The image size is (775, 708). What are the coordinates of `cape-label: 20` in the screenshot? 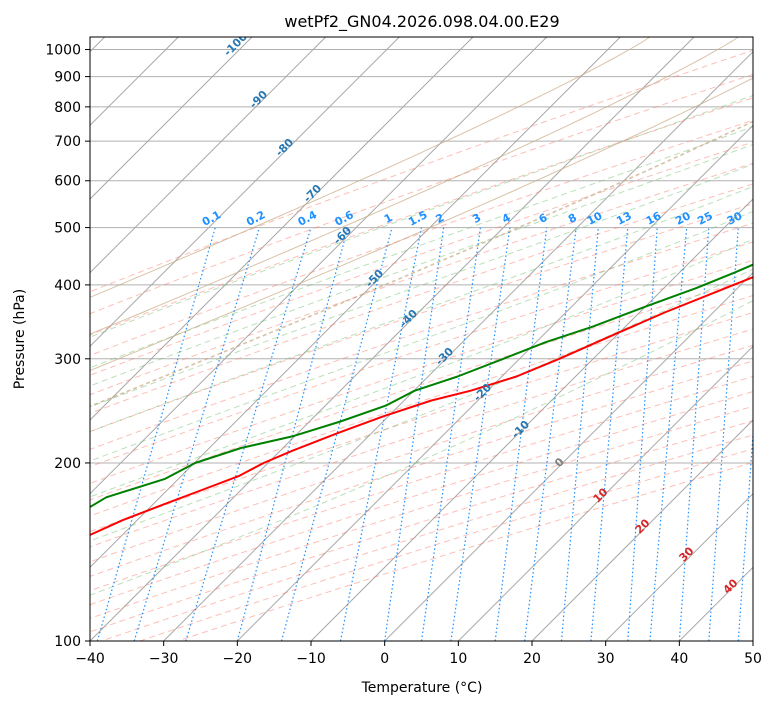 It's located at (643, 526).